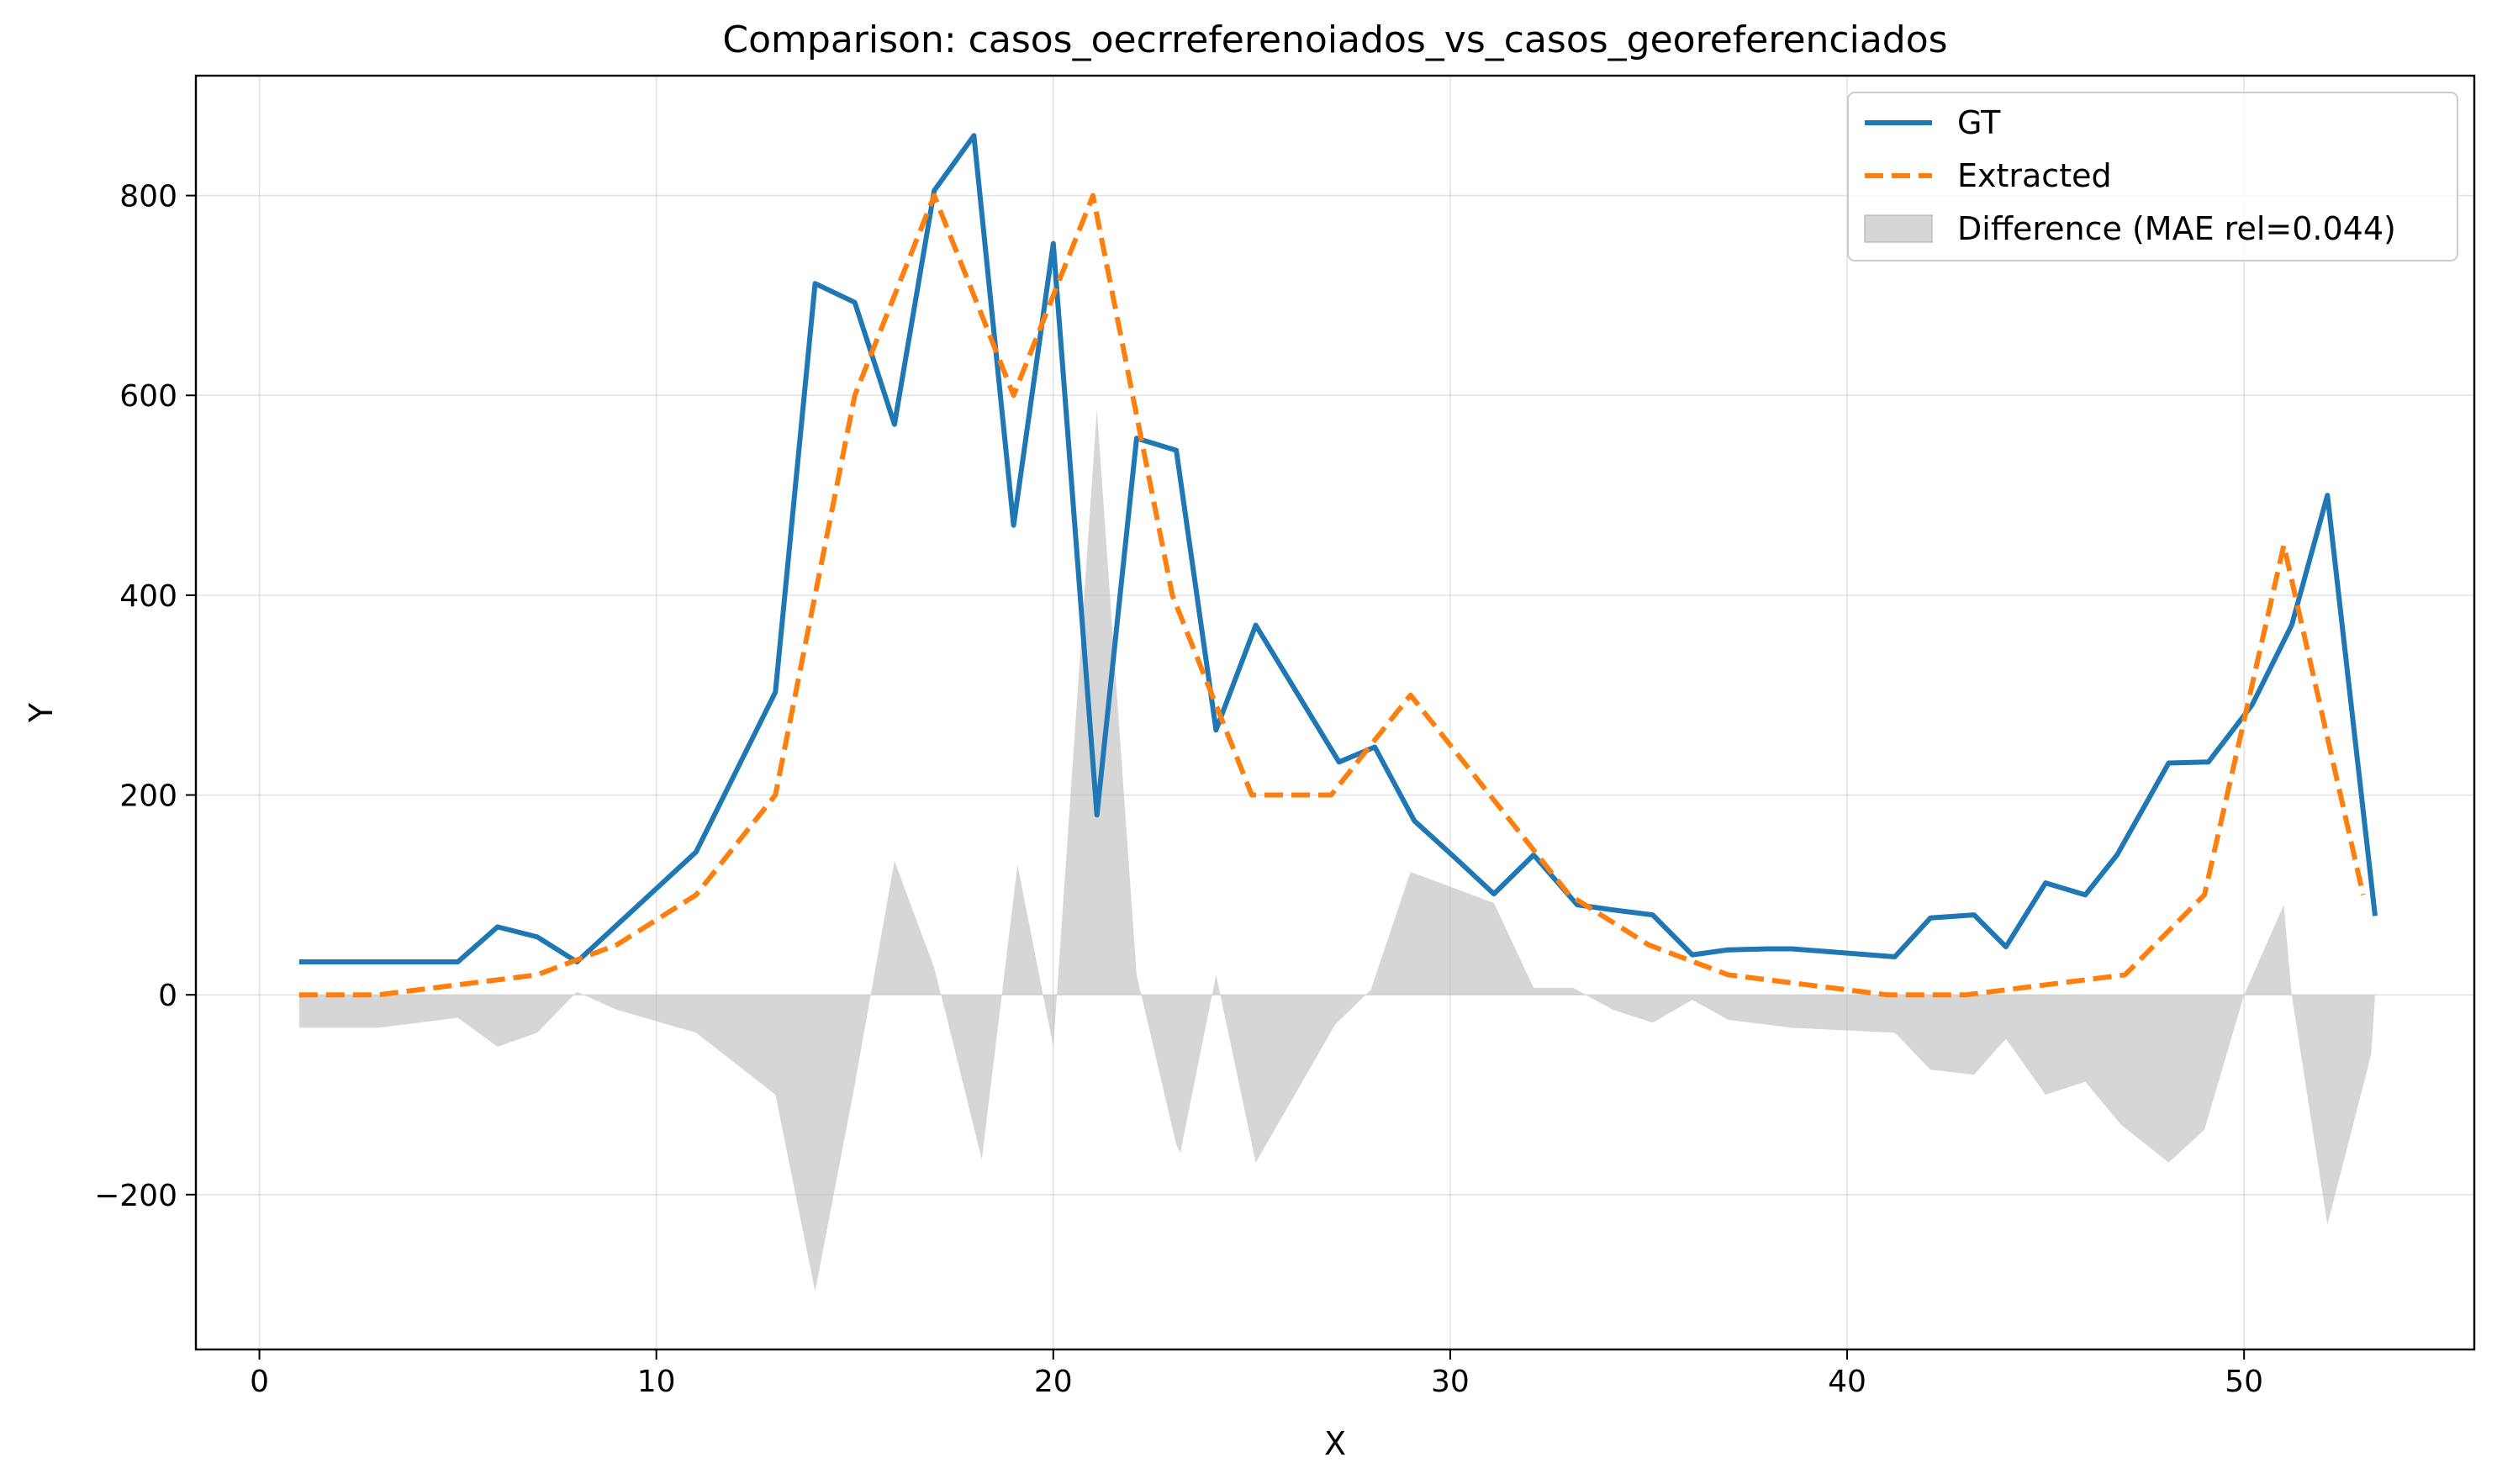  Describe the element at coordinates (1450, 1382) in the screenshot. I see `x-tick-label: 30` at that location.